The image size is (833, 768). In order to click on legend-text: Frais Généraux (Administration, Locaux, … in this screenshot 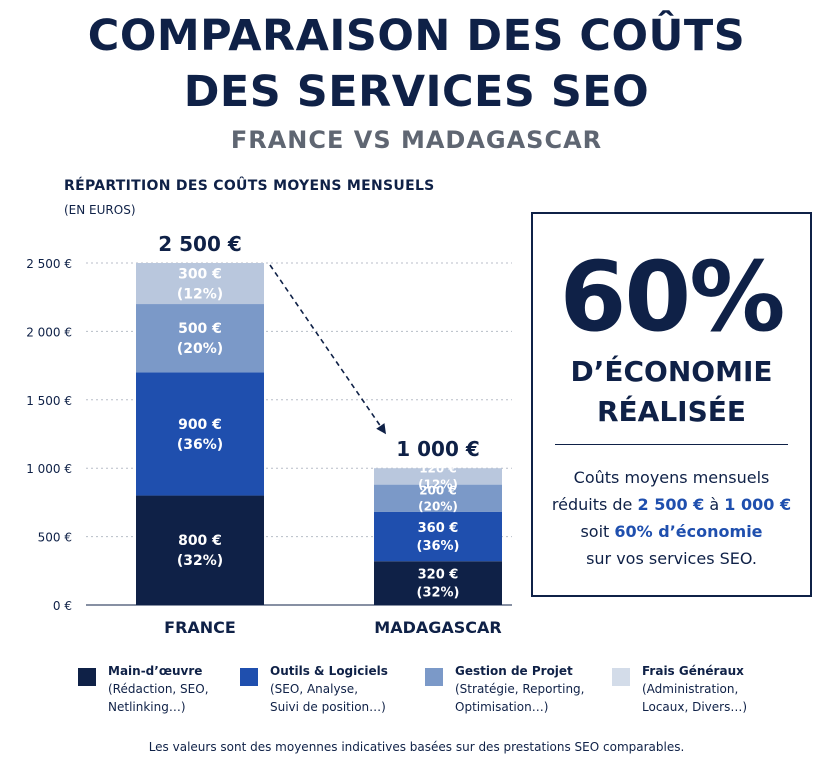, I will do `click(722, 689)`.